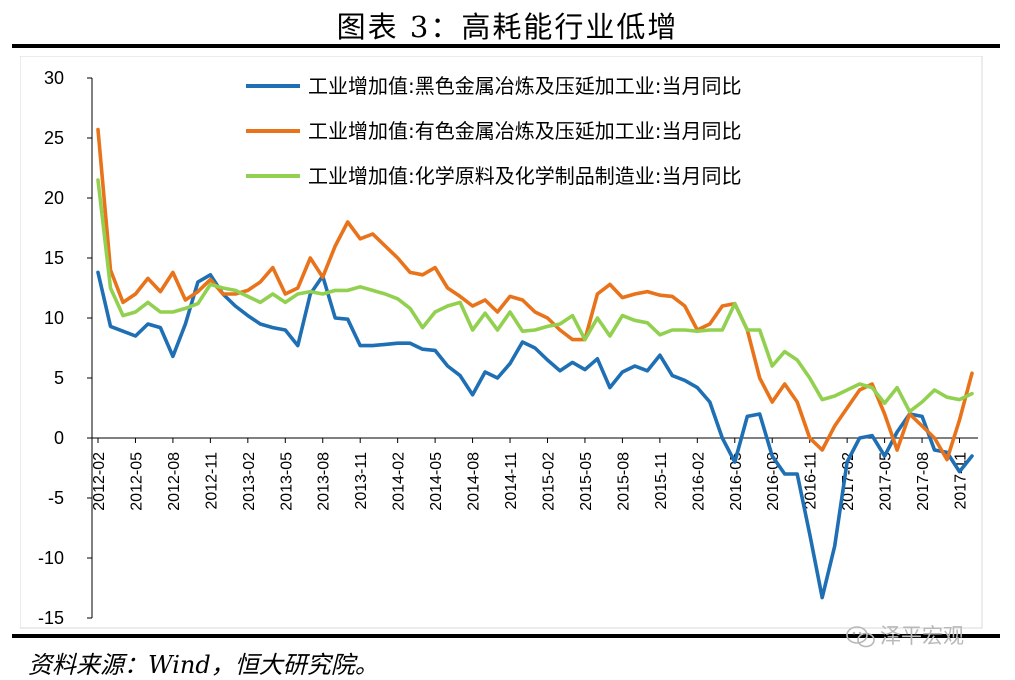  Describe the element at coordinates (507, 27) in the screenshot. I see `page-title: 图表 3：高耗能行业低增` at that location.